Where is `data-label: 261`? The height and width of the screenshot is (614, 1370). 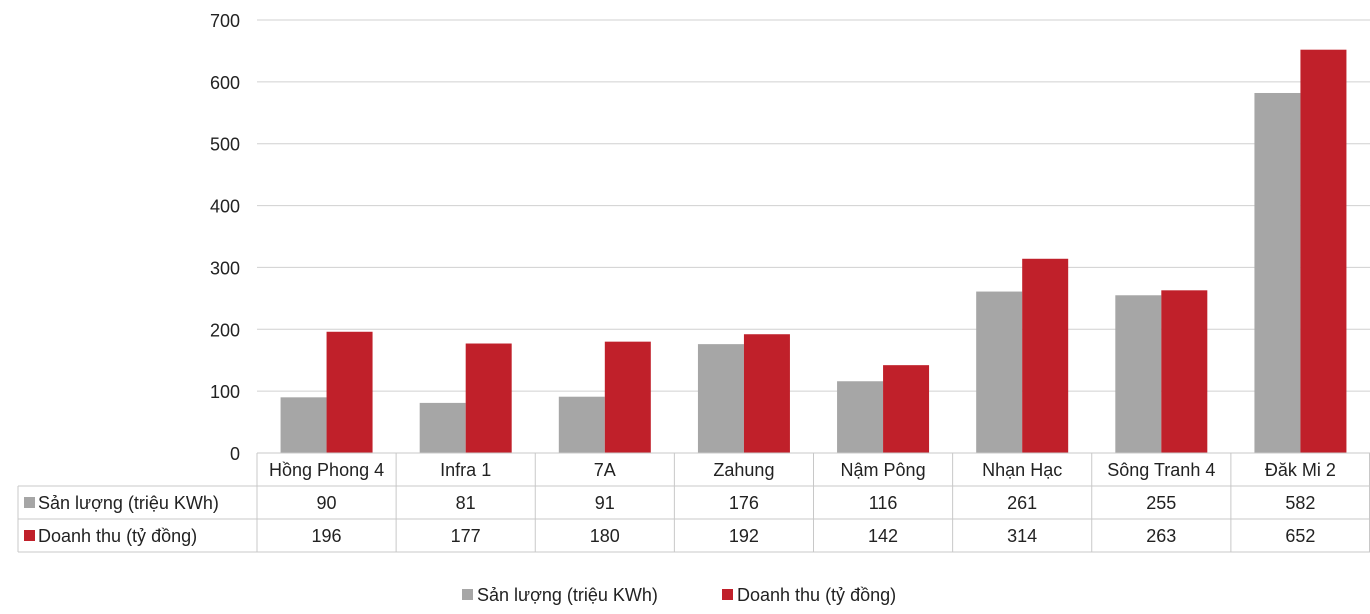 data-label: 261 is located at coordinates (1022, 503).